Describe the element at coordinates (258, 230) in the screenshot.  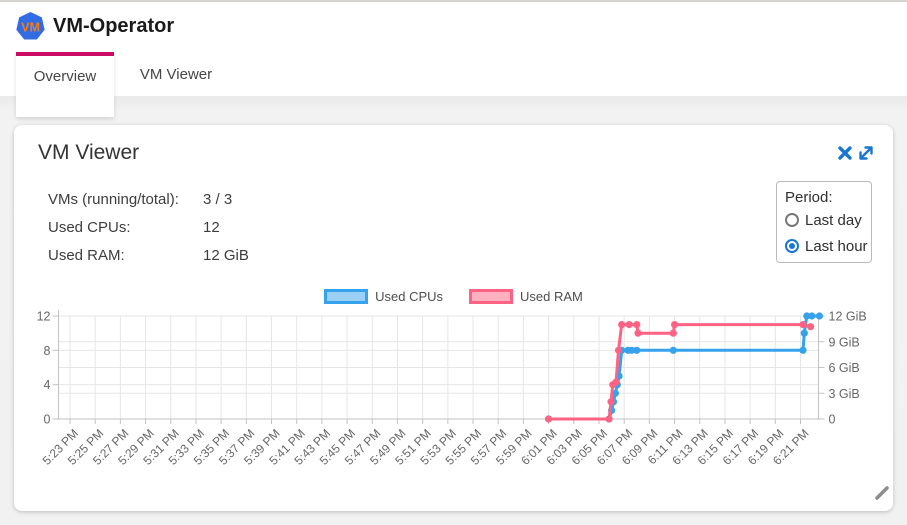
I see `stat-row: Used CPUs: 12` at that location.